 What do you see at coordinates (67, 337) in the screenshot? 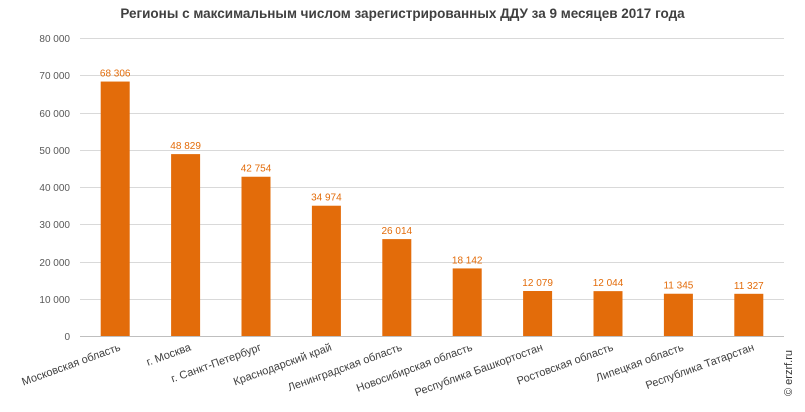
I see `y-tick-label: 0` at bounding box center [67, 337].